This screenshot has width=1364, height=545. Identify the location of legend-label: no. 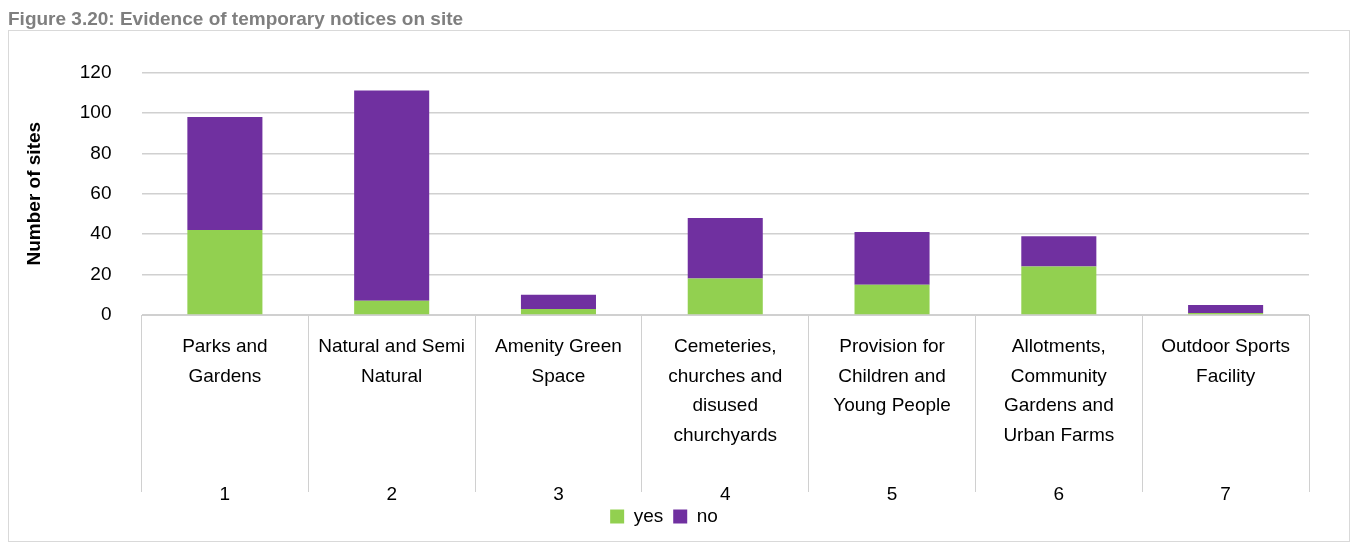
(707, 515).